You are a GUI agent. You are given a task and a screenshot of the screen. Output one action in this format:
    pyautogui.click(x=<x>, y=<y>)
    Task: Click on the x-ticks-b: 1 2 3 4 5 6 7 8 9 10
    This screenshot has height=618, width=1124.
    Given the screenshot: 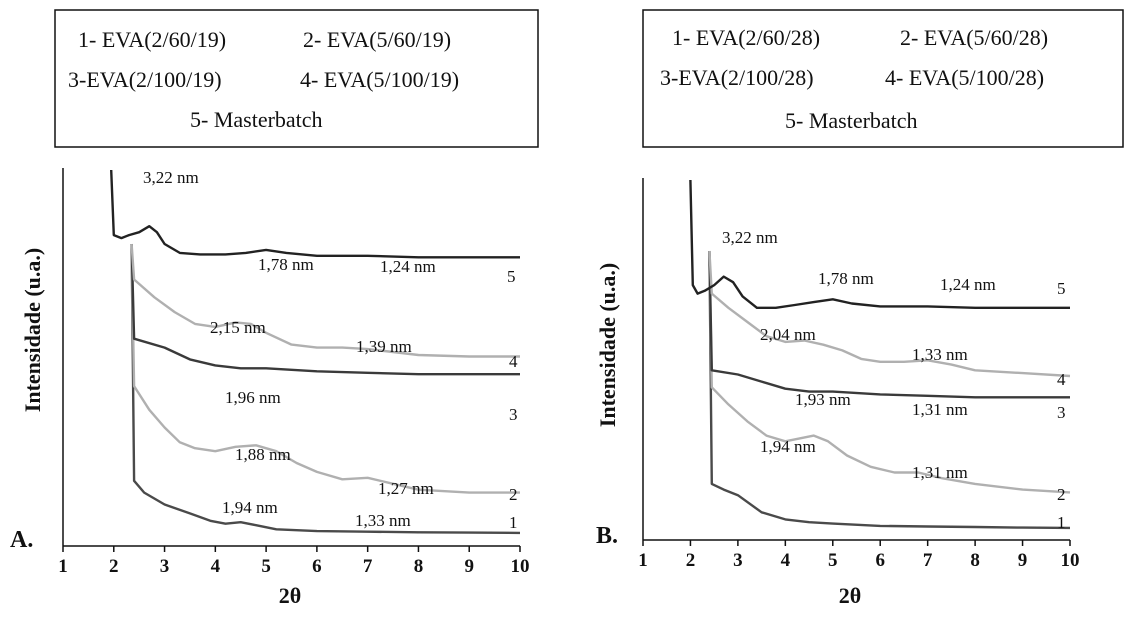 What is the action you would take?
    pyautogui.click(x=859, y=555)
    